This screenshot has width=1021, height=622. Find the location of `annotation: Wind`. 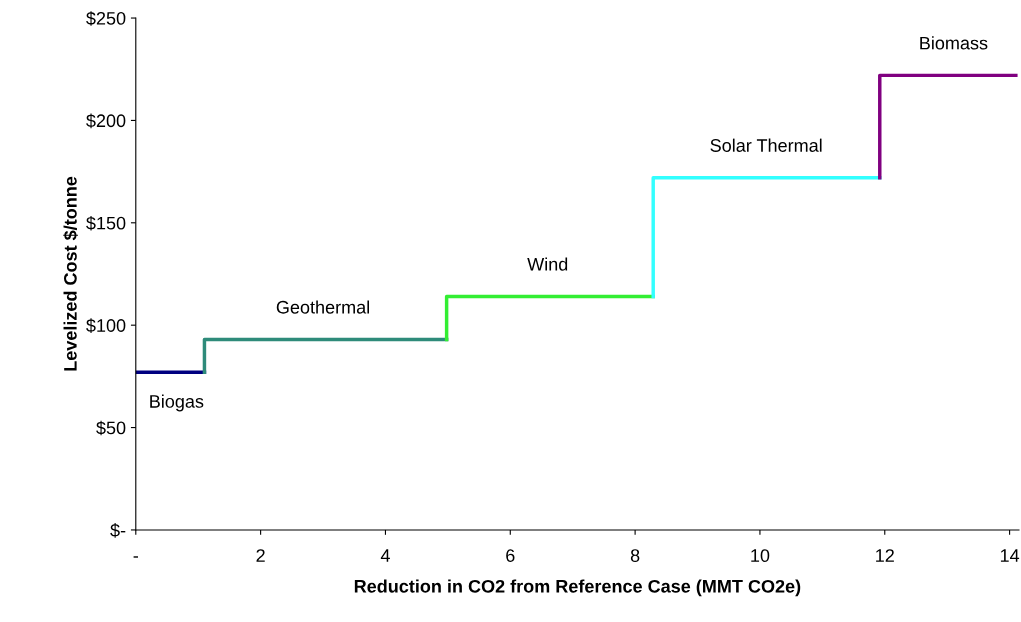

annotation: Wind is located at coordinates (547, 264).